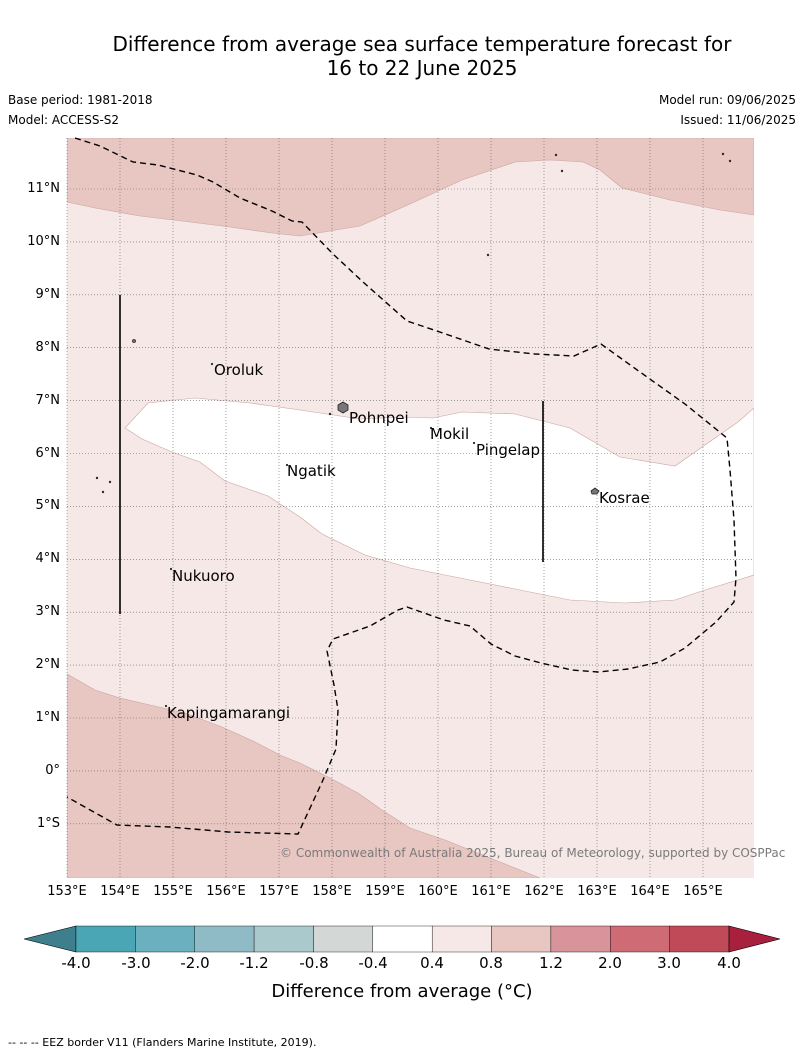  What do you see at coordinates (64, 120) in the screenshot?
I see `model-name: Model: ACCESS-S2` at bounding box center [64, 120].